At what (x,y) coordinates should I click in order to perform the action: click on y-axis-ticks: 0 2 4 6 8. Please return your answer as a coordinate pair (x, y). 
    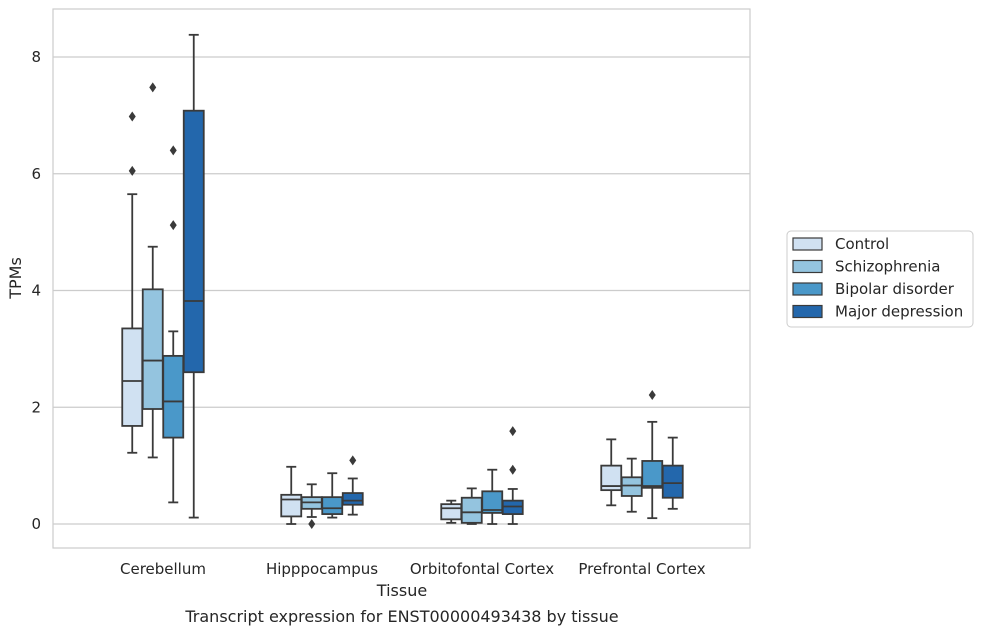
    Looking at the image, I should click on (36, 290).